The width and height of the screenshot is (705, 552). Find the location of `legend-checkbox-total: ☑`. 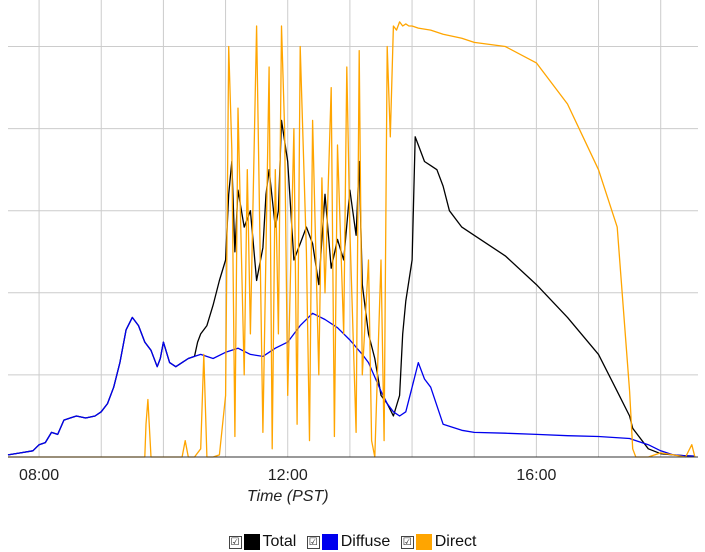

legend-checkbox-total: ☑ is located at coordinates (235, 542).